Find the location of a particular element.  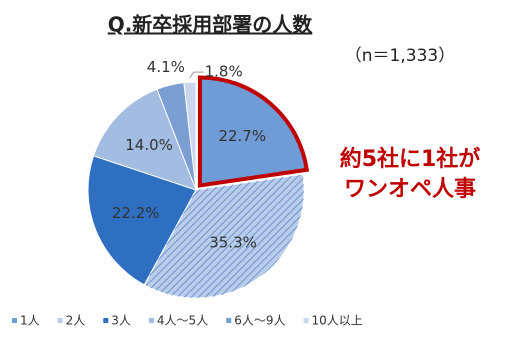

slice-hatch is located at coordinates (224, 236).